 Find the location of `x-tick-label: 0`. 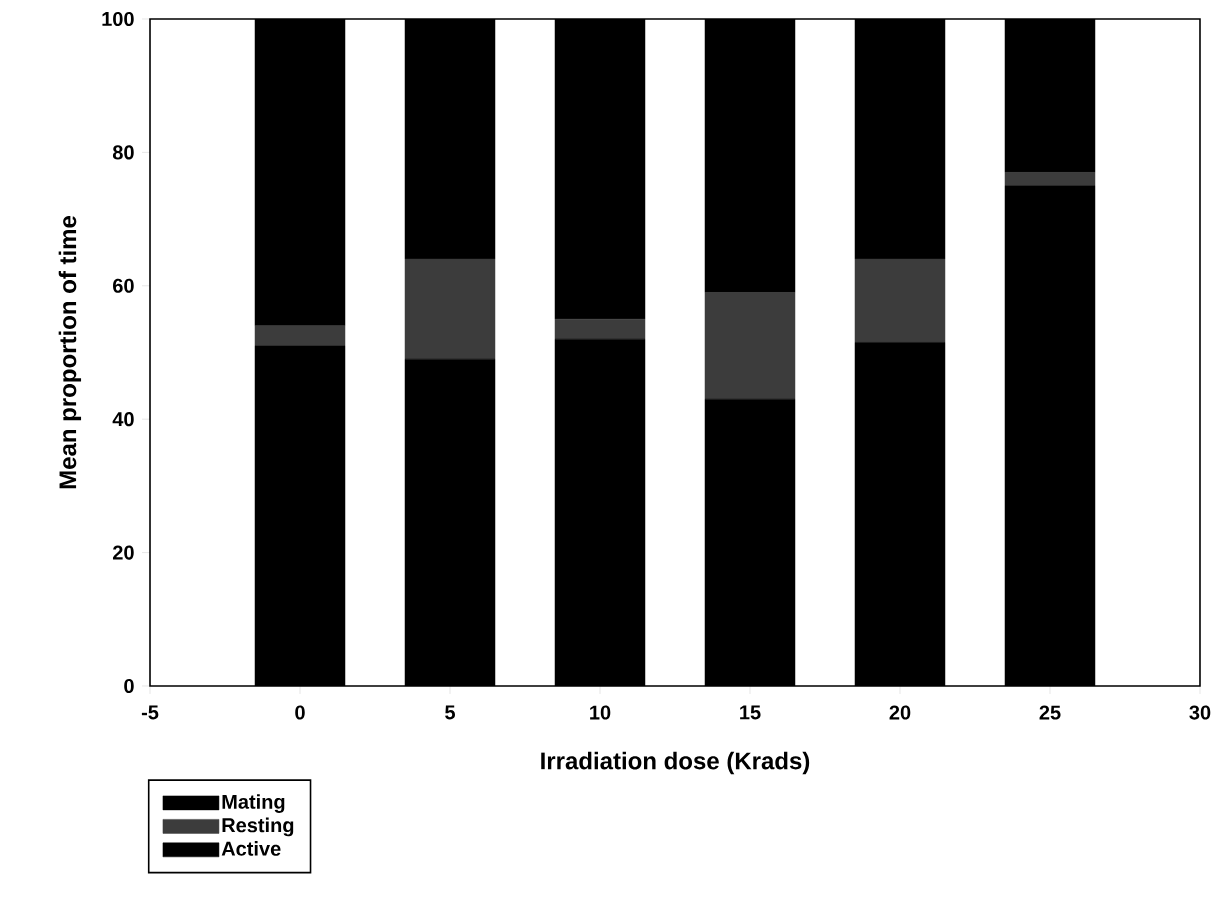

x-tick-label: 0 is located at coordinates (300, 712).